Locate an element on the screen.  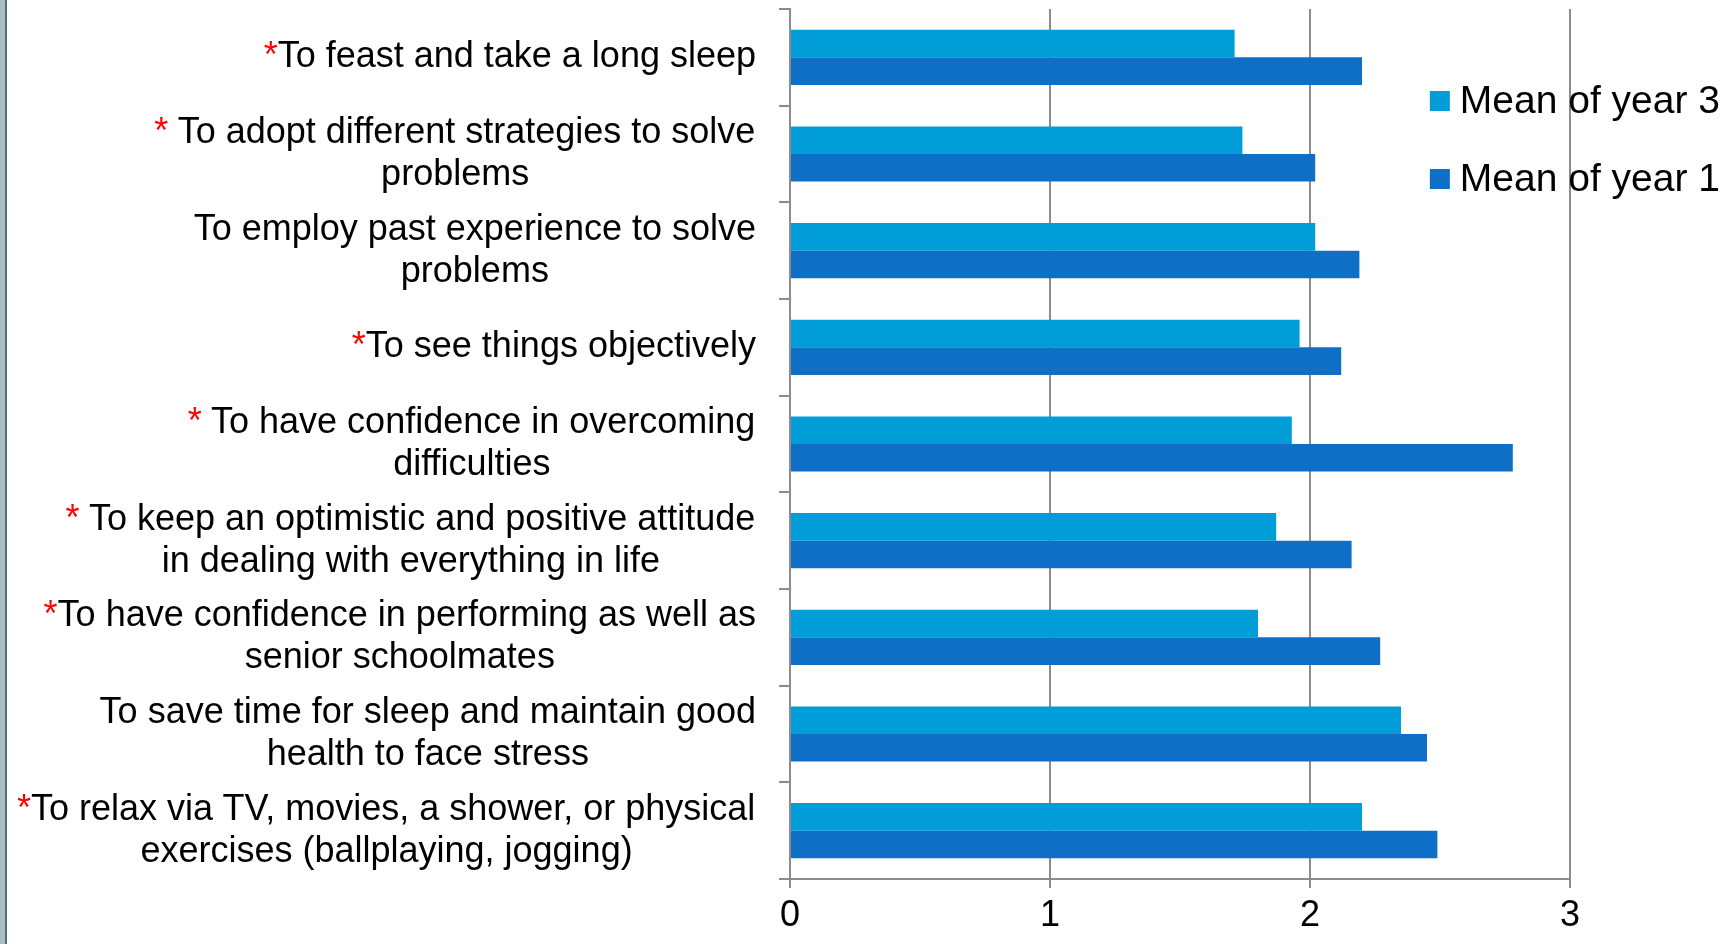
y-tick-label: * To keep an optimistic and positive attitude in dealing with everything in life is located at coordinates (410, 538).